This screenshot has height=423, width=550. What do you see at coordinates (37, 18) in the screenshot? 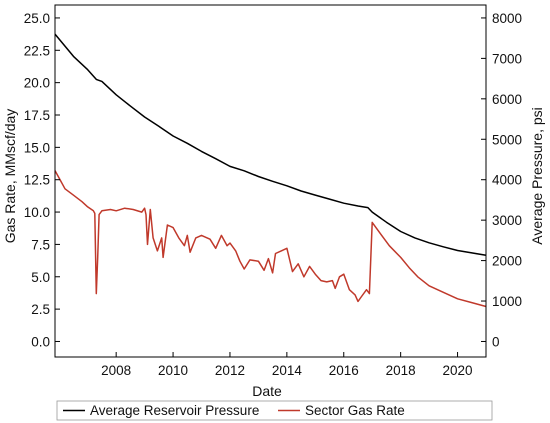
I see `y-left-tick-label: 25.0` at bounding box center [37, 18].